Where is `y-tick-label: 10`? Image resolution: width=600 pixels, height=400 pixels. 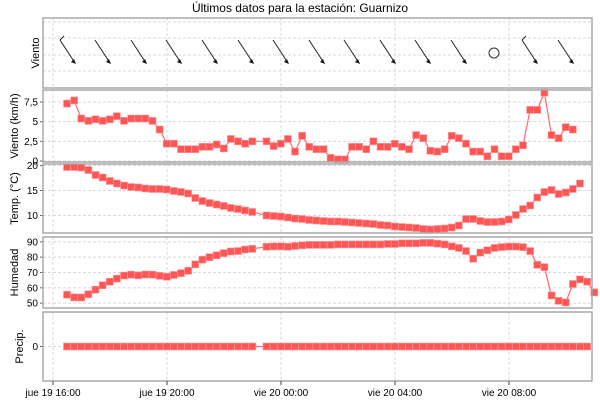
y-tick-label: 10 is located at coordinates (33, 216).